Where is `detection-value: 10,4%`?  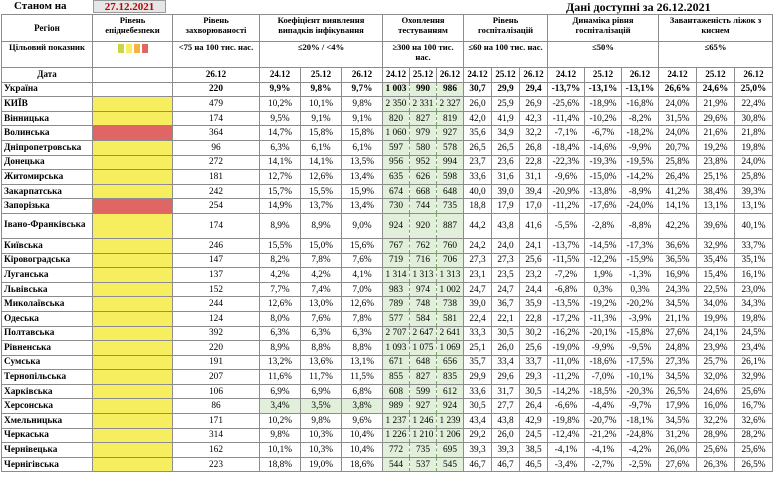 detection-value: 10,4% is located at coordinates (362, 435).